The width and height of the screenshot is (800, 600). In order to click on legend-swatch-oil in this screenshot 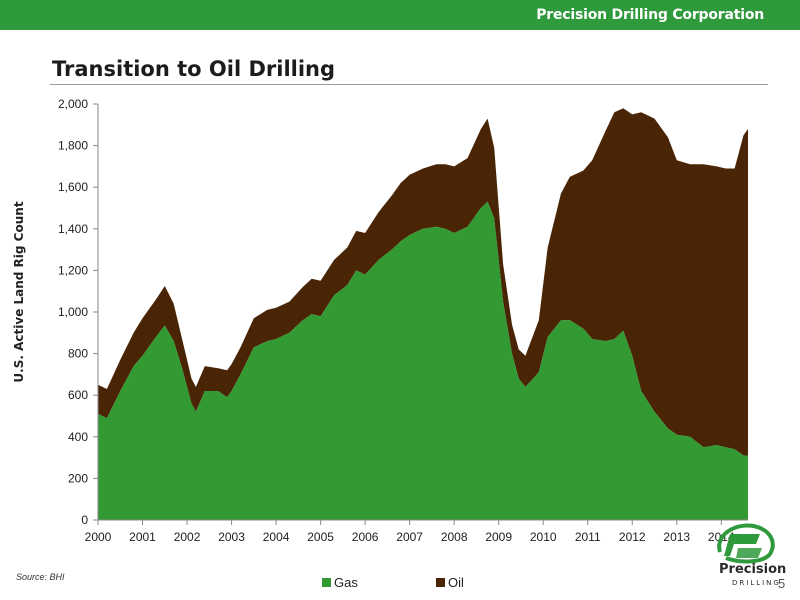, I will do `click(440, 582)`.